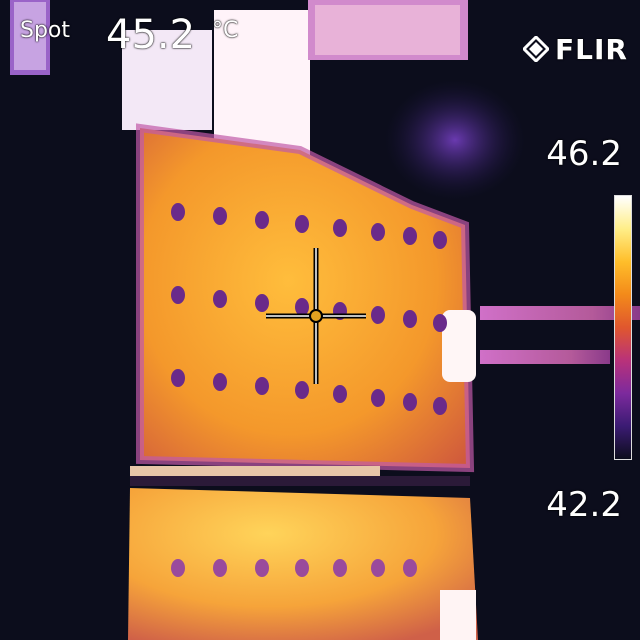 Image resolution: width=640 pixels, height=640 pixels. What do you see at coordinates (545, 357) in the screenshot?
I see `heat-bar-lower` at bounding box center [545, 357].